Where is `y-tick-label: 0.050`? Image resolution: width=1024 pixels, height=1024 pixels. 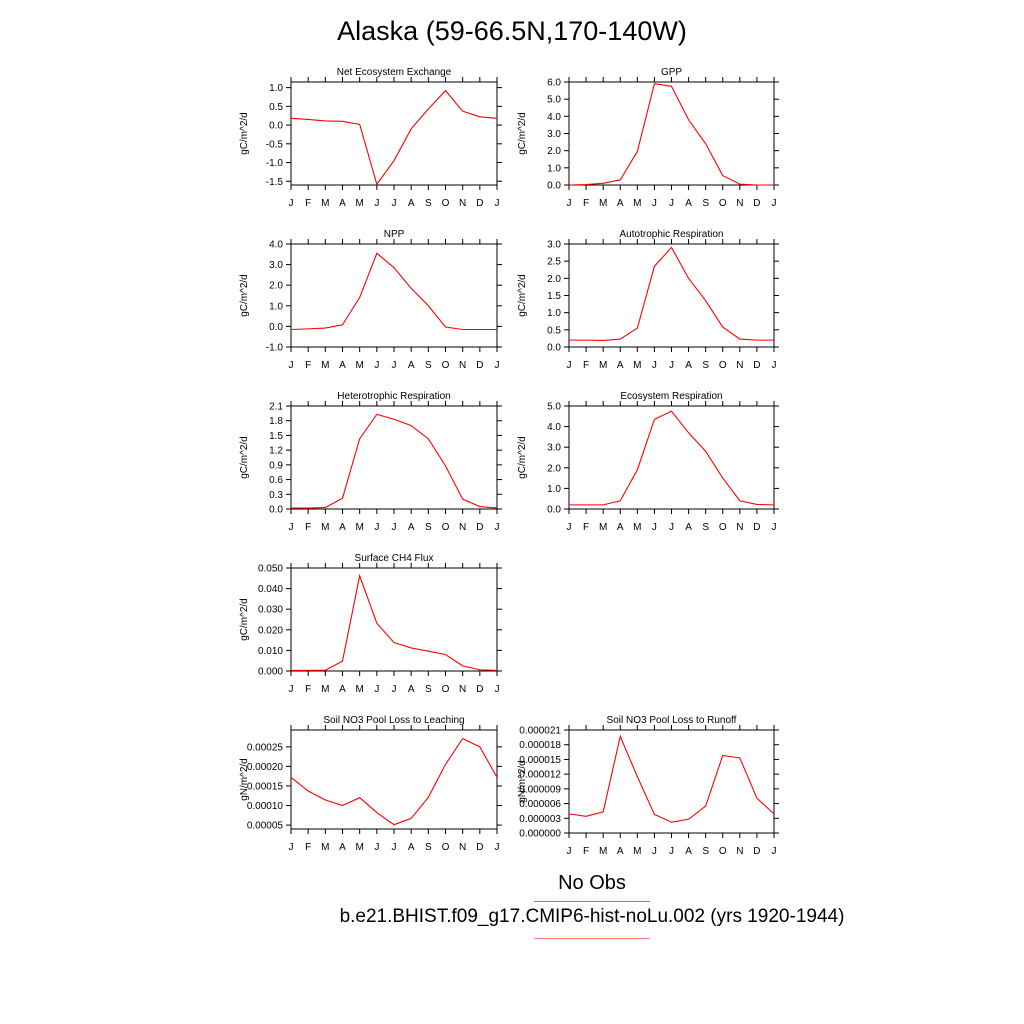
y-tick-label: 0.050 is located at coordinates (270, 569).